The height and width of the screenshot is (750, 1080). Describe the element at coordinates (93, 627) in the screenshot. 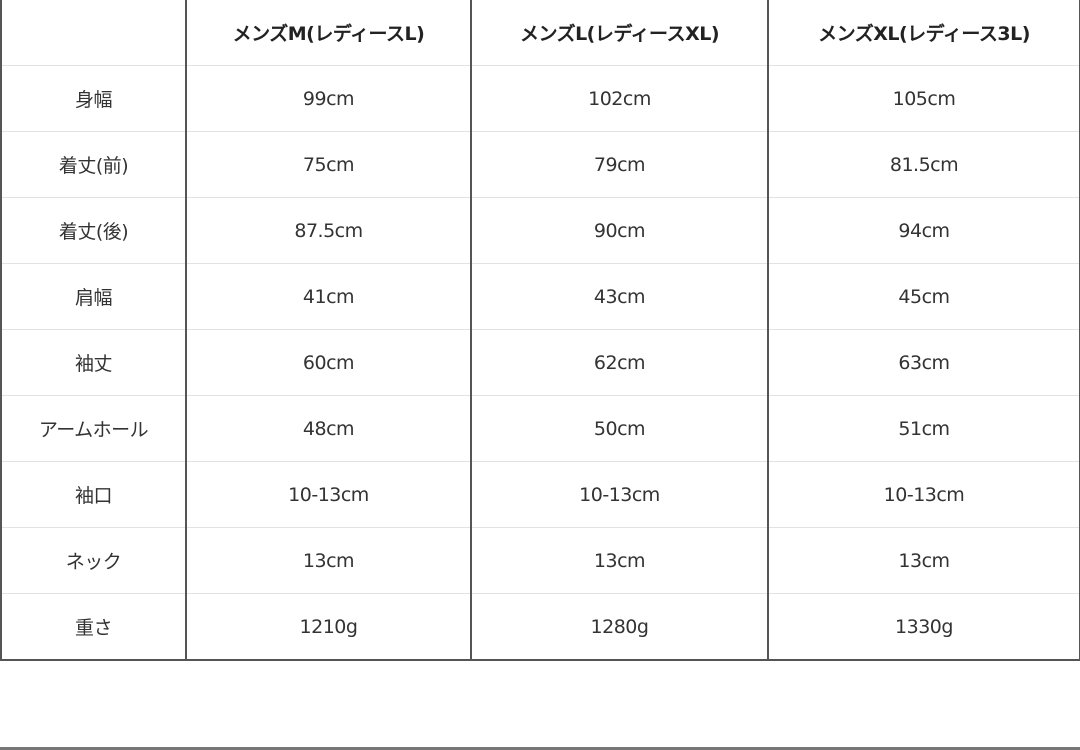

I see `row-label: 重さ` at that location.